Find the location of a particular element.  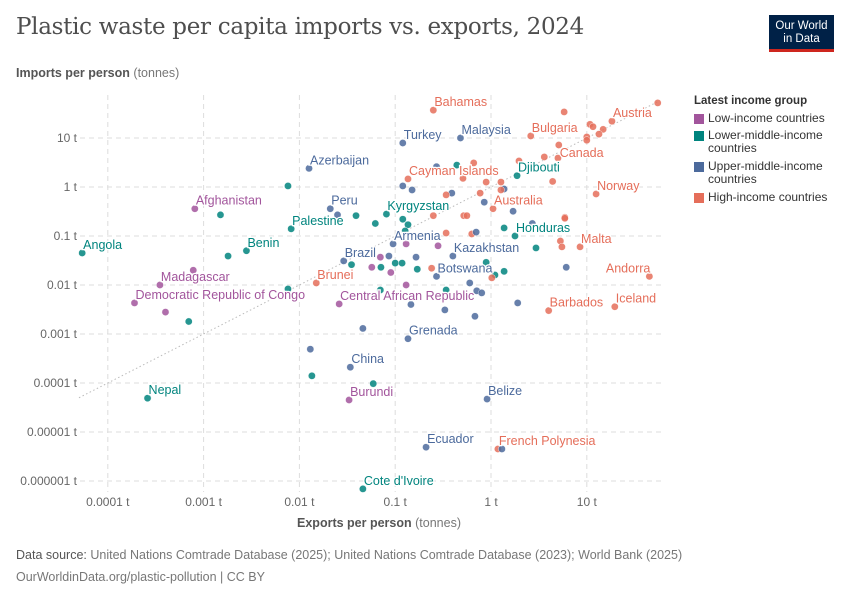

y-axis-label-text: Imports per person is located at coordinates (73, 73).